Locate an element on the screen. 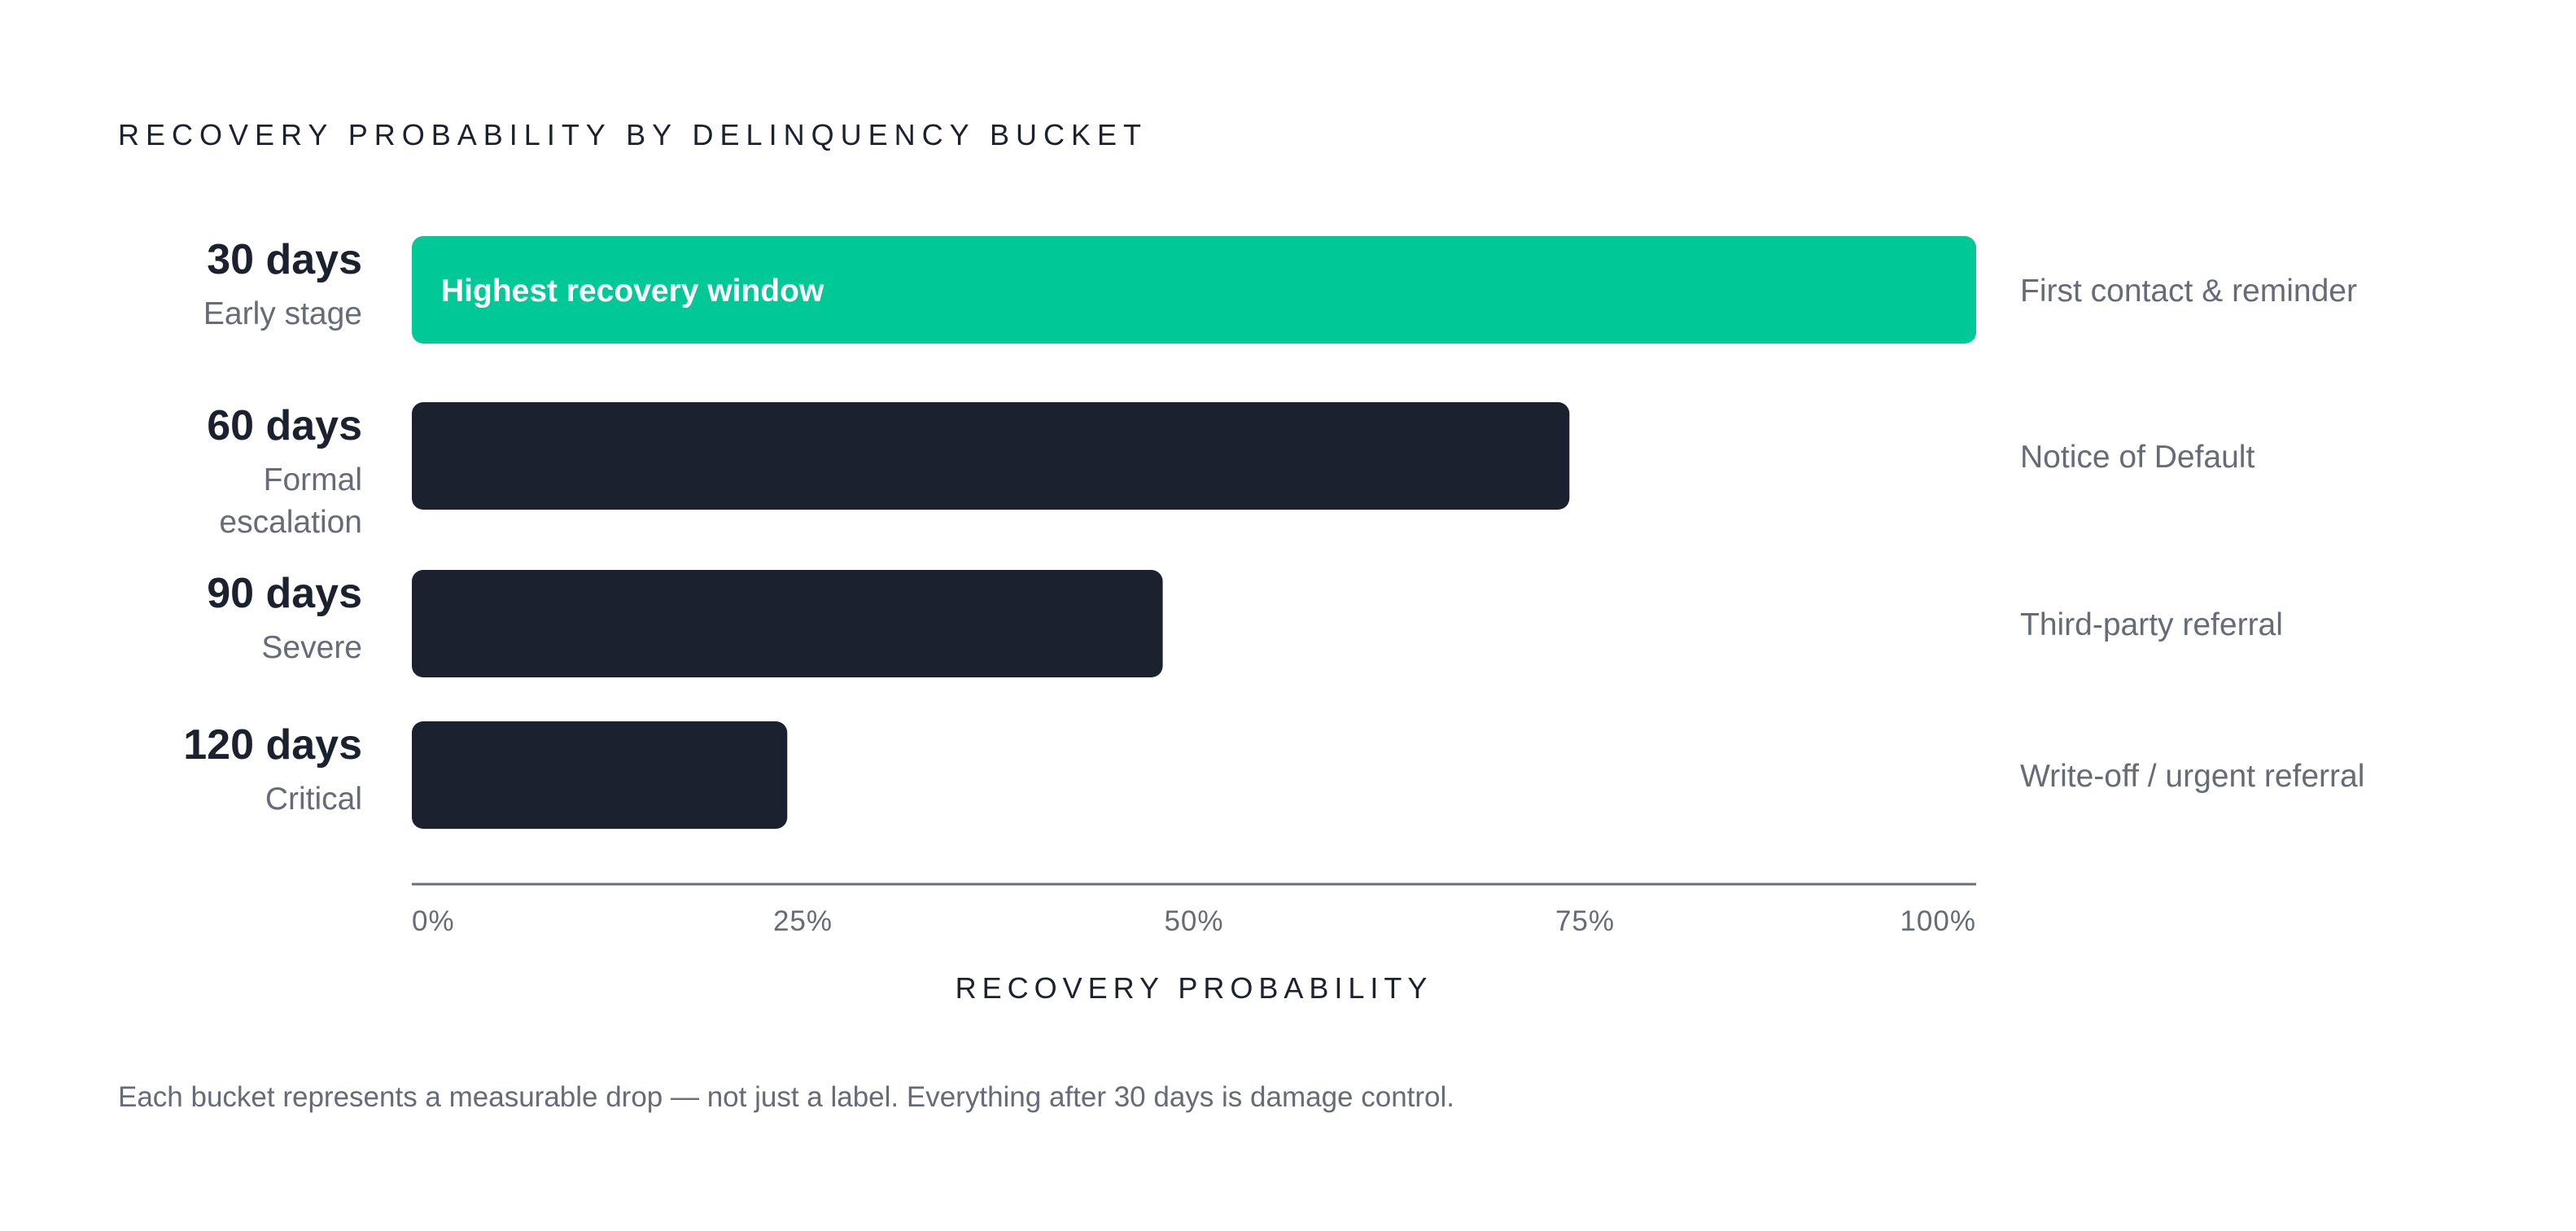  category-label: 90 days is located at coordinates (284, 593).